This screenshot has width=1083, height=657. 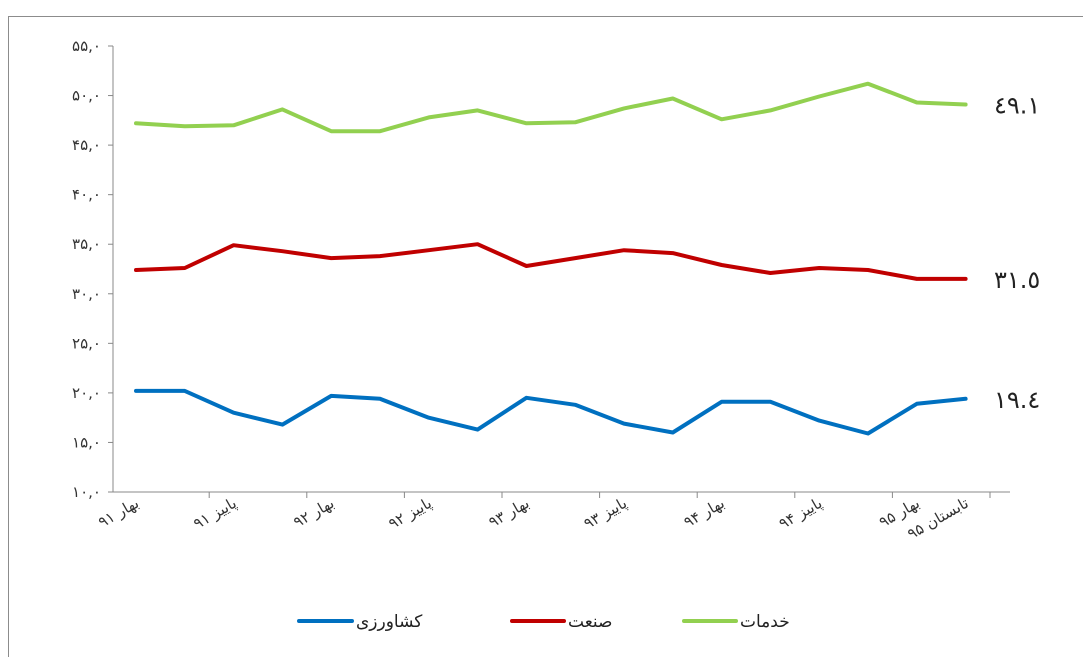 I want to click on y-tick-label: ۱۰,۰, so click(x=86, y=492).